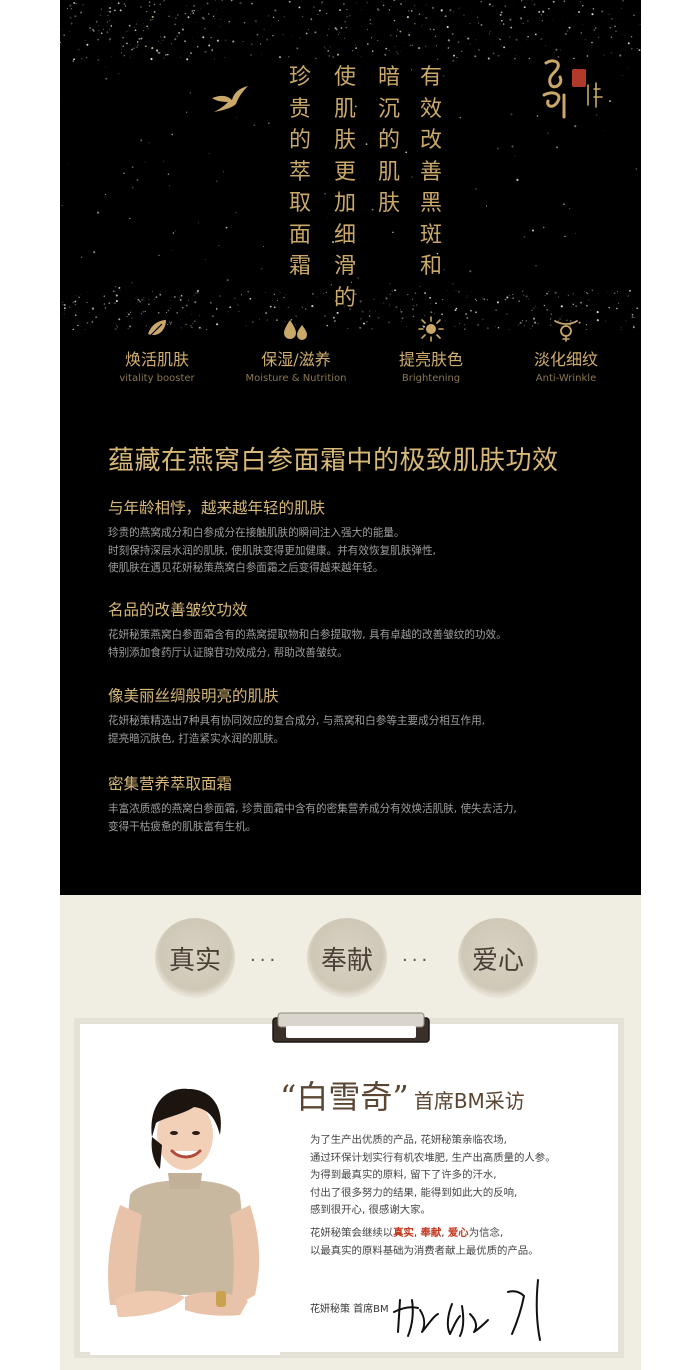 The height and width of the screenshot is (1370, 700). Describe the element at coordinates (170, 784) in the screenshot. I see `feature-title: 密集营养萃取面霜` at that location.